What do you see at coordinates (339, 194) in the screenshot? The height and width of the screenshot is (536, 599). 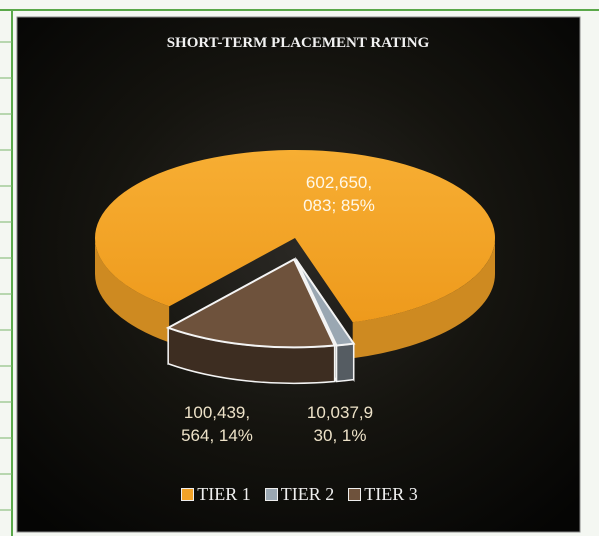 I see `data-label: 602,650,083; 85%` at bounding box center [339, 194].